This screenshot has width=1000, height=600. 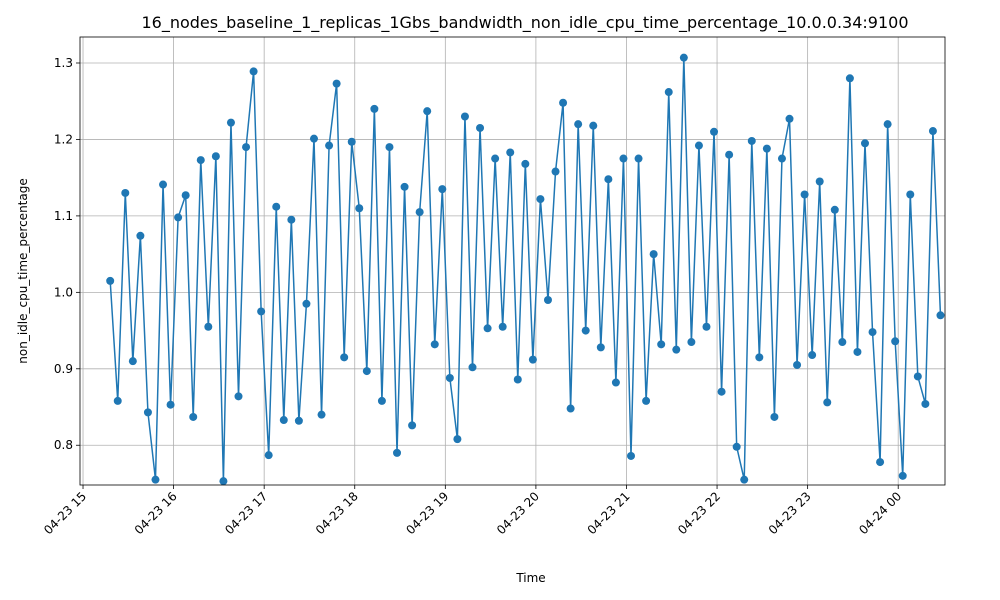 What do you see at coordinates (23, 270) in the screenshot?
I see `y-axis-label: non_idle_cpu_time_percentage` at bounding box center [23, 270].